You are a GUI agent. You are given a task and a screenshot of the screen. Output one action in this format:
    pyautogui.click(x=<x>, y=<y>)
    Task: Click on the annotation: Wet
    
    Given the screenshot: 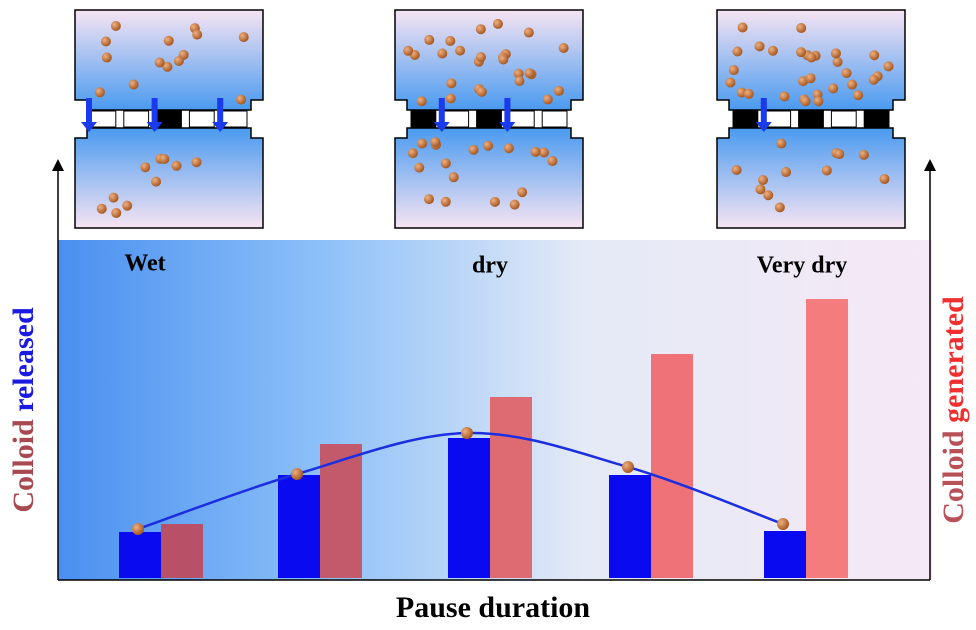 What is the action you would take?
    pyautogui.click(x=144, y=264)
    